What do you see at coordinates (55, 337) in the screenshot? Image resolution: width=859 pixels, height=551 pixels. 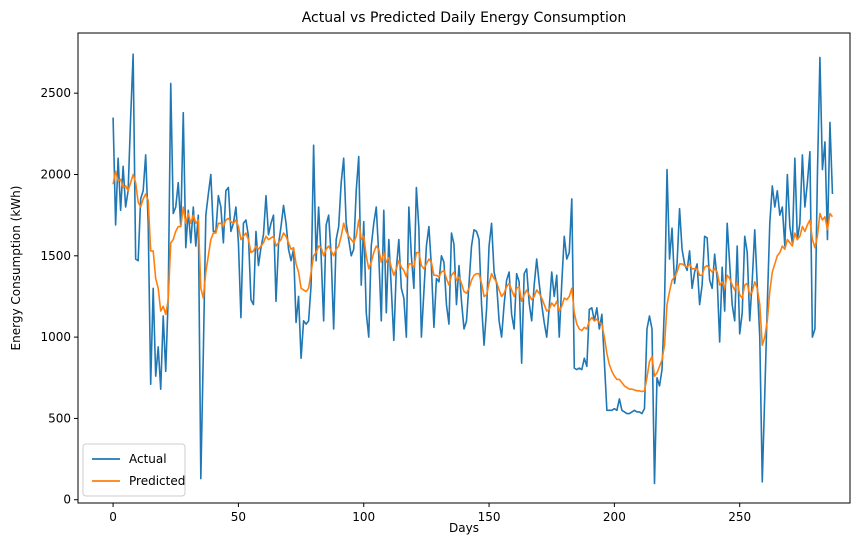 I see `y-tick-label: 1000` at bounding box center [55, 337].